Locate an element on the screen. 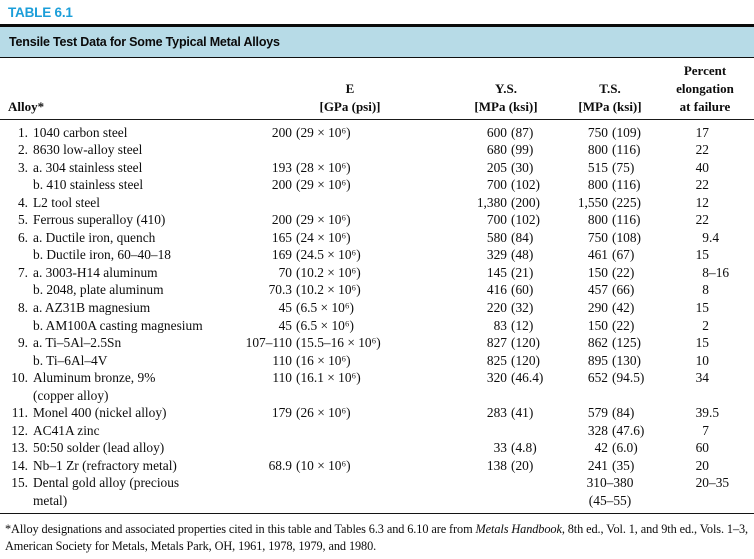 Image resolution: width=754 pixels, height=559 pixels. ts-value: 241 is located at coordinates (597, 465).